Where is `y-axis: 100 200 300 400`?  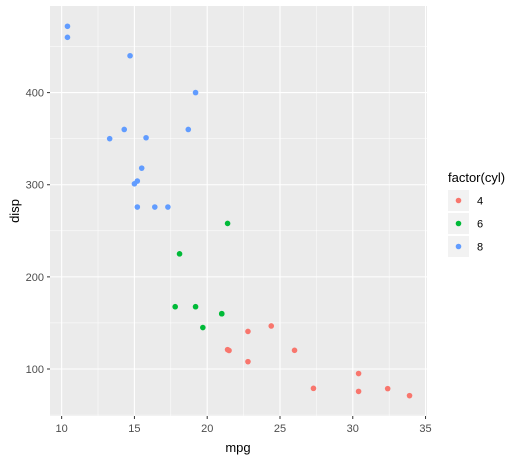
y-axis: 100 200 300 400 is located at coordinates (38, 232).